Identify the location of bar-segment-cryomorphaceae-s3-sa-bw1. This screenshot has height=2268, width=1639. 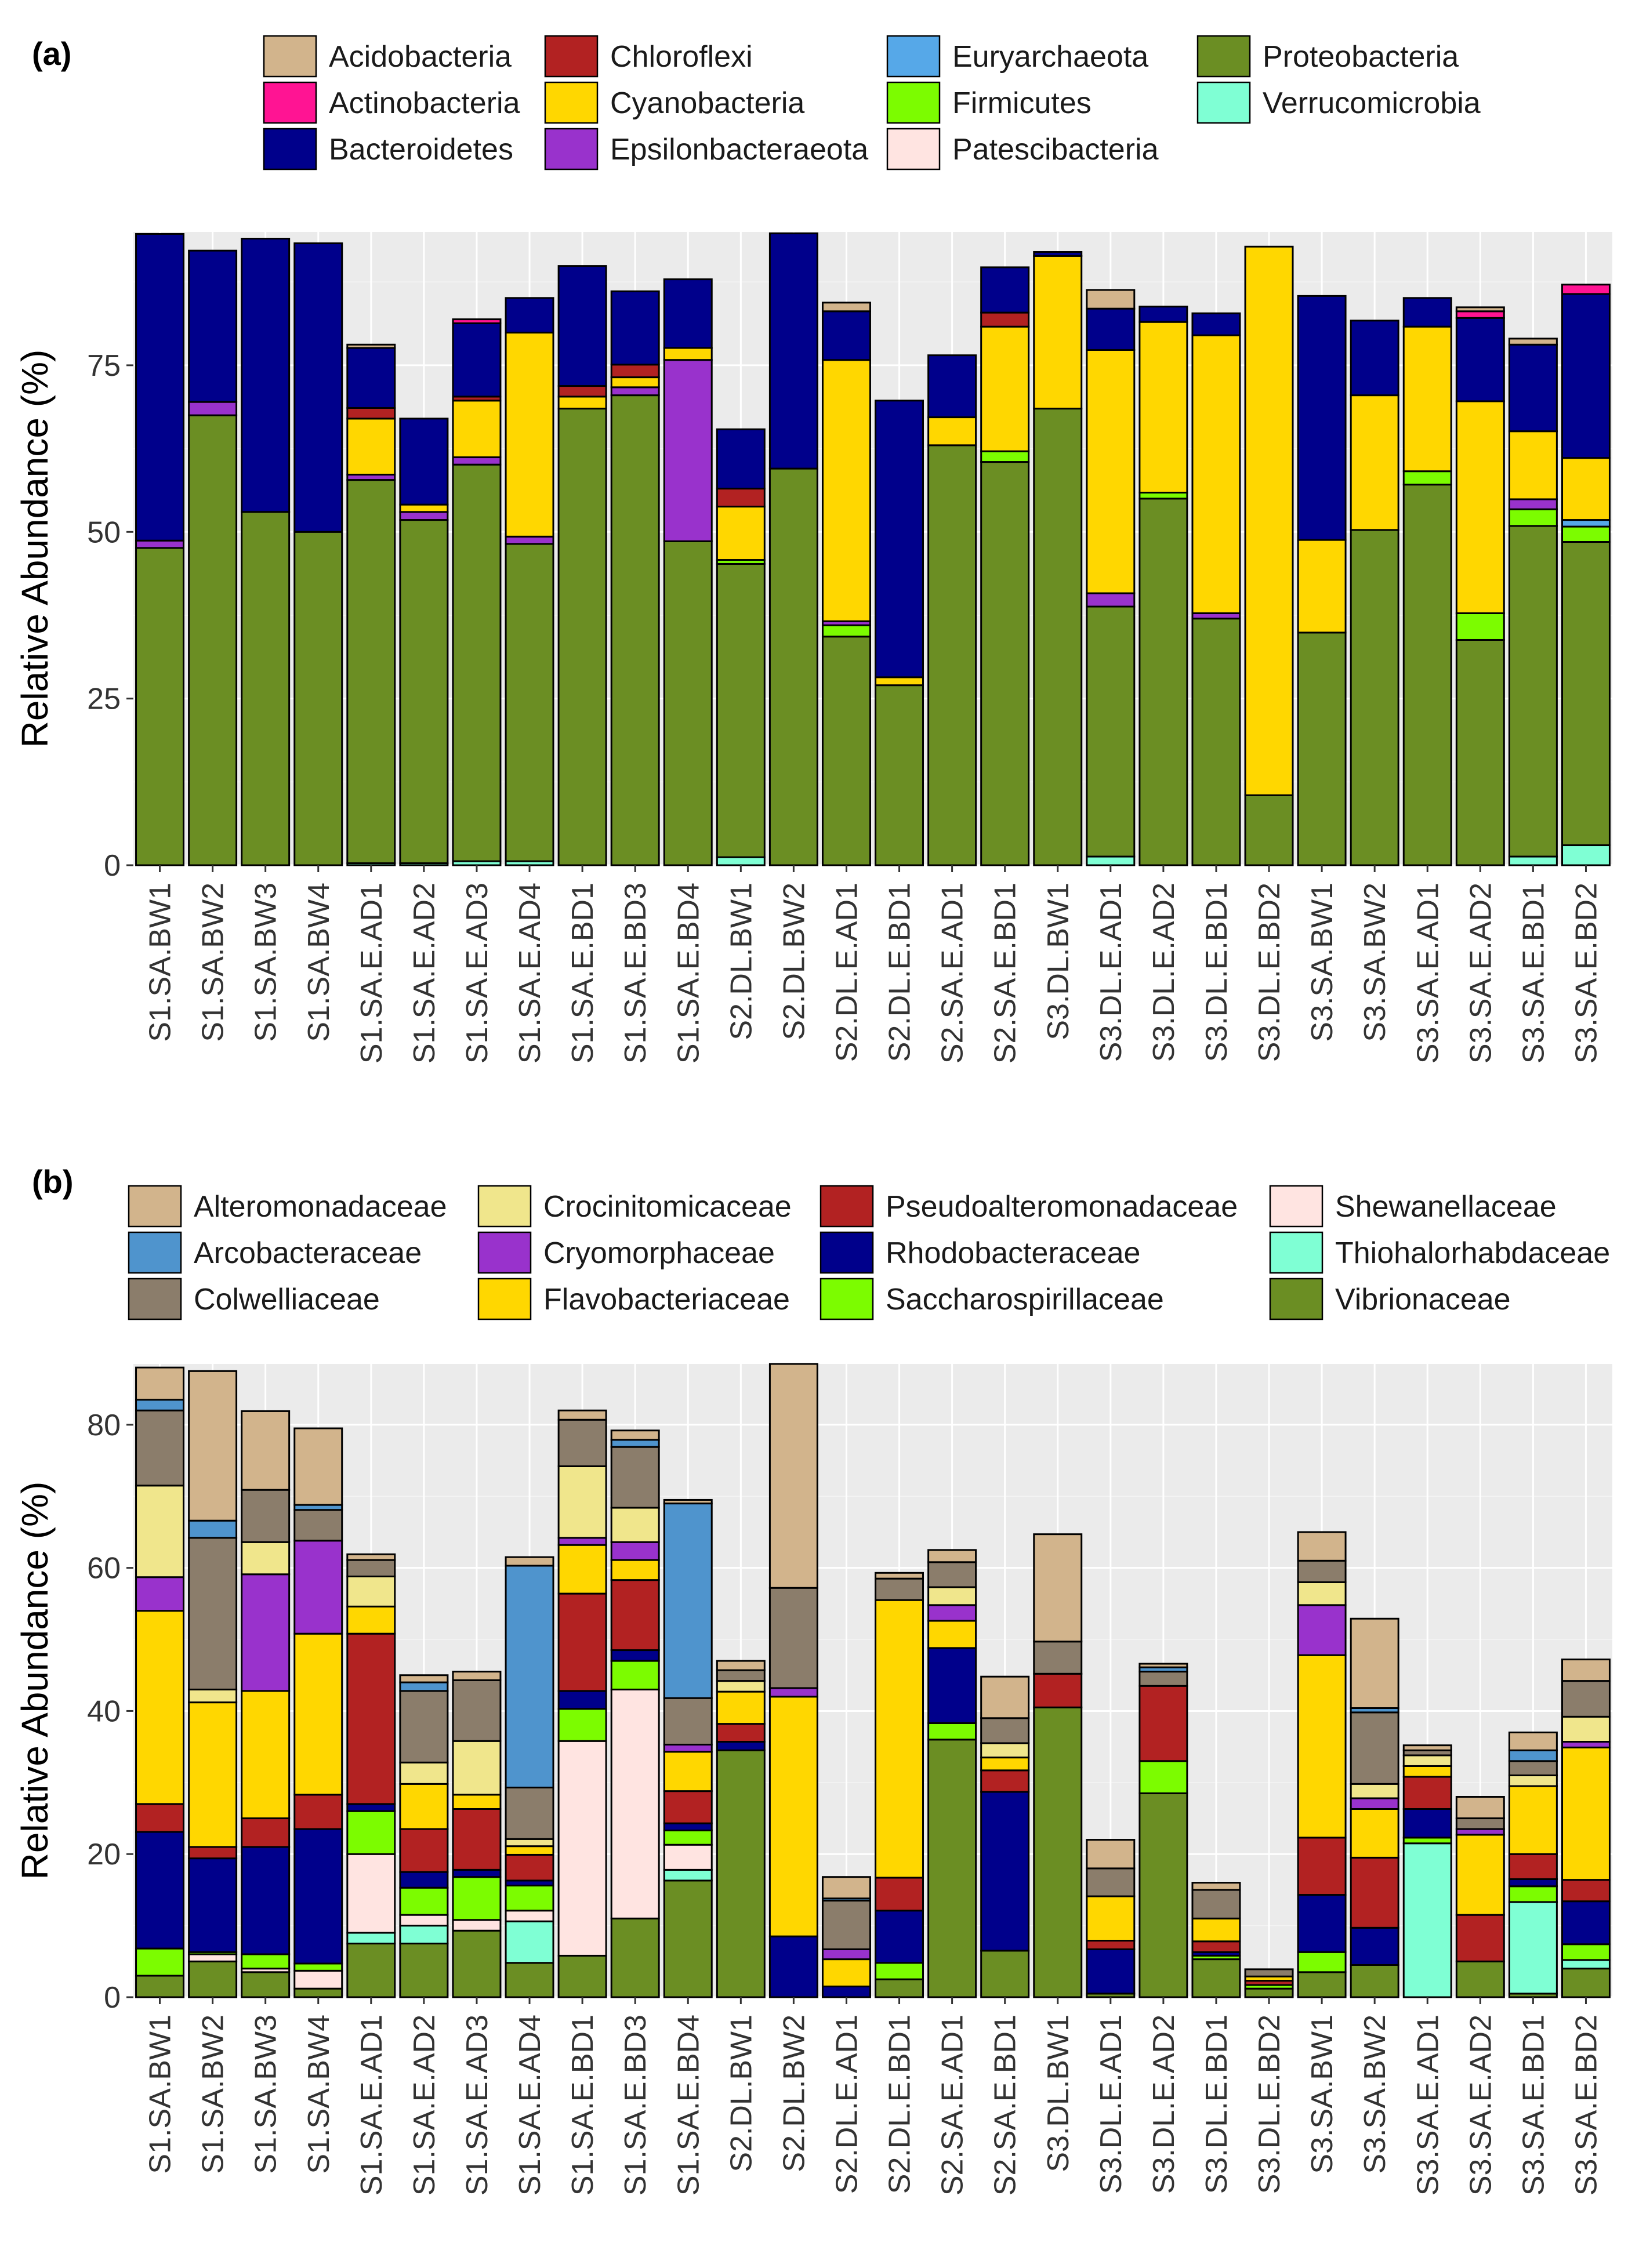
(1322, 1630).